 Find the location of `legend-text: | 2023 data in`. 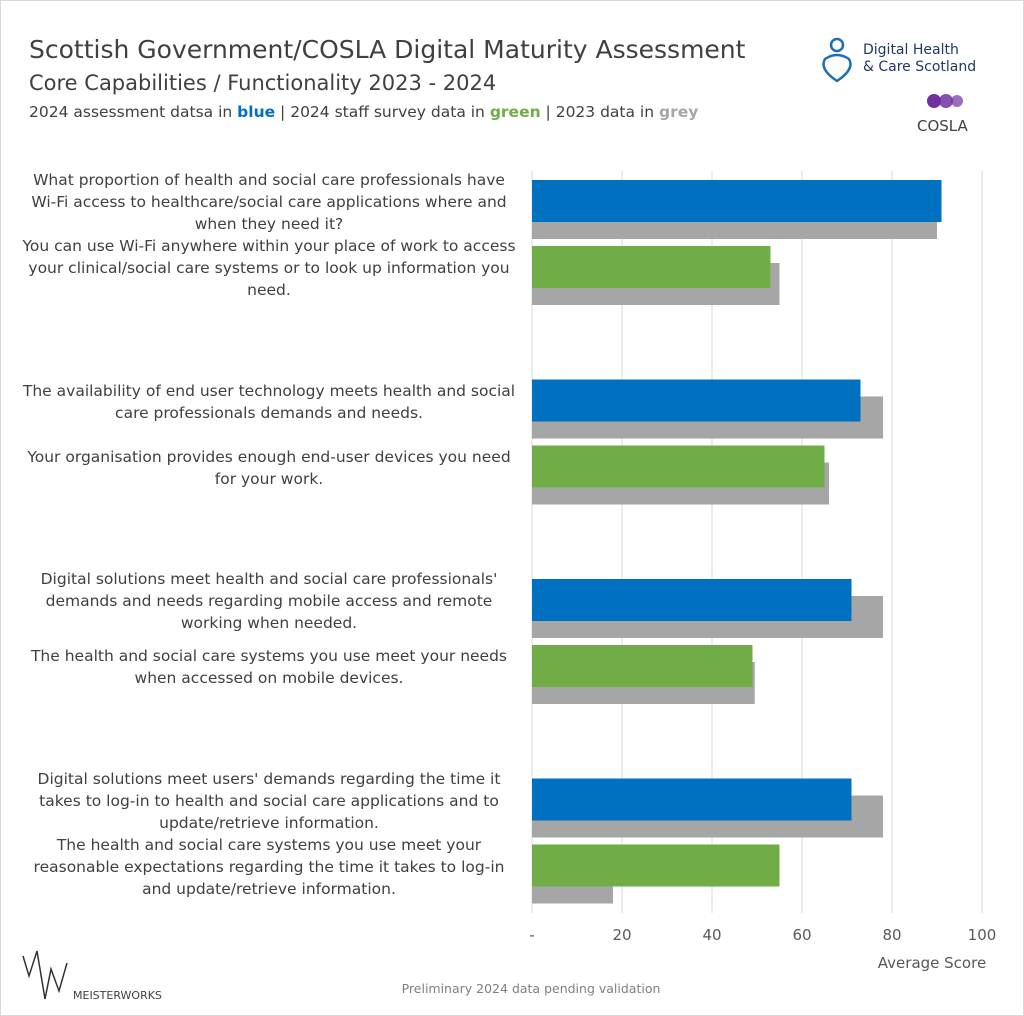

legend-text: | 2023 data in is located at coordinates (599, 112).